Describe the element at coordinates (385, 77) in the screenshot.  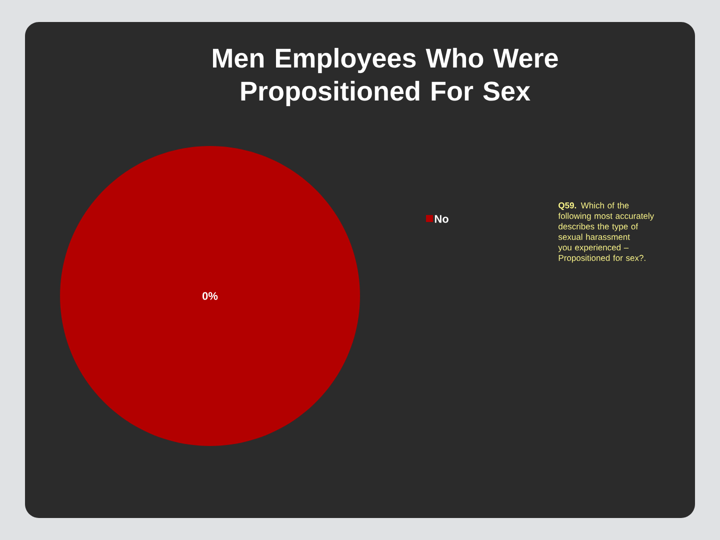
I see `chart-title: Men Employees Who Were Propositioned For Sex` at that location.